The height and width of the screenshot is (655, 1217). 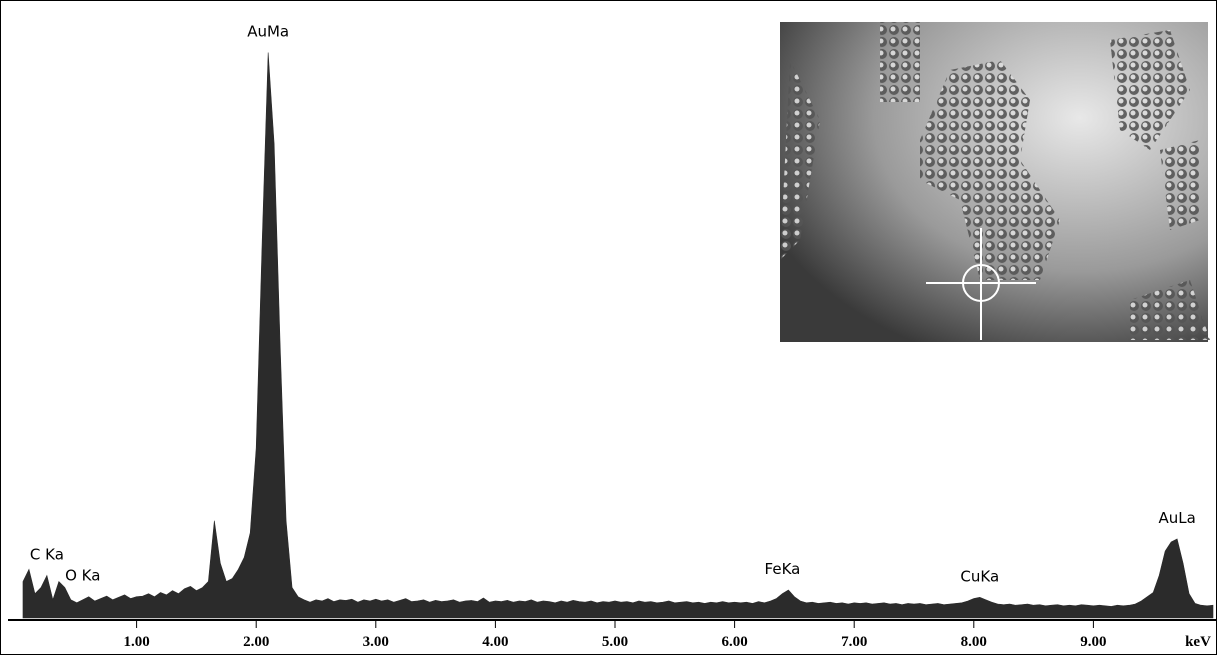 What do you see at coordinates (734, 642) in the screenshot?
I see `x-tick-label: 6.00` at bounding box center [734, 642].